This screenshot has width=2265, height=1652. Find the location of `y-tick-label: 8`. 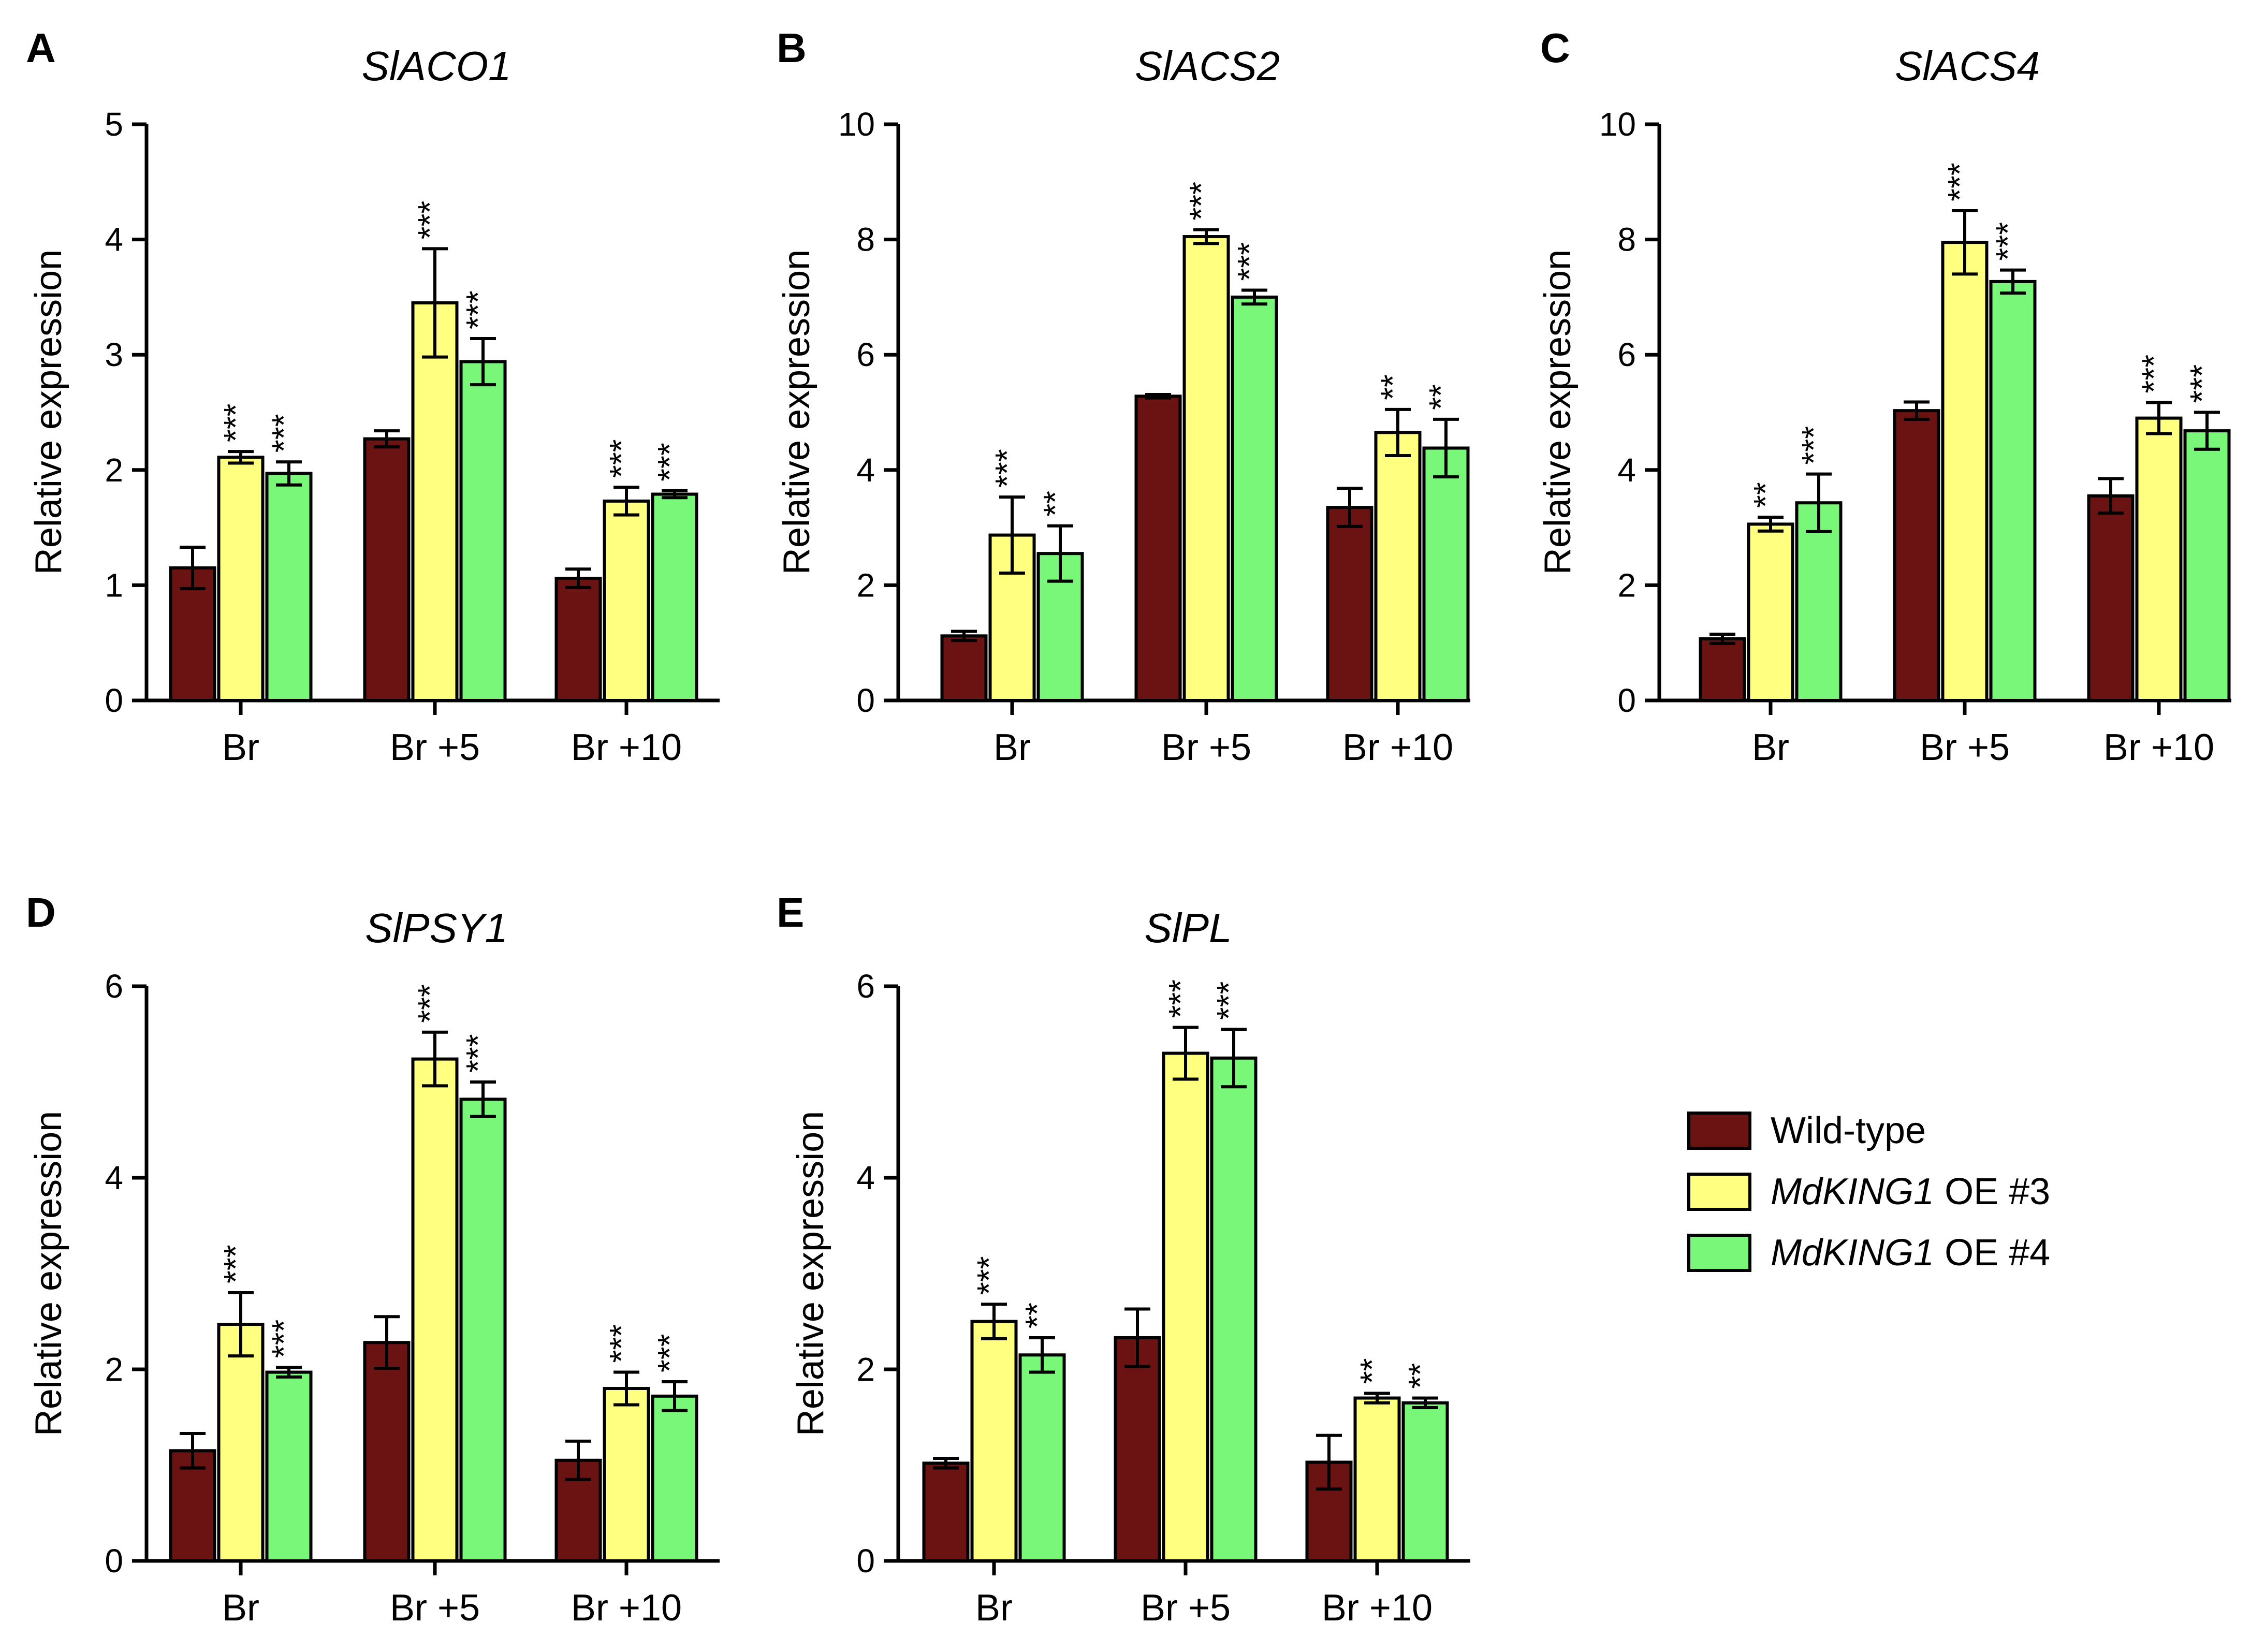

y-tick-label: 8 is located at coordinates (865, 239).